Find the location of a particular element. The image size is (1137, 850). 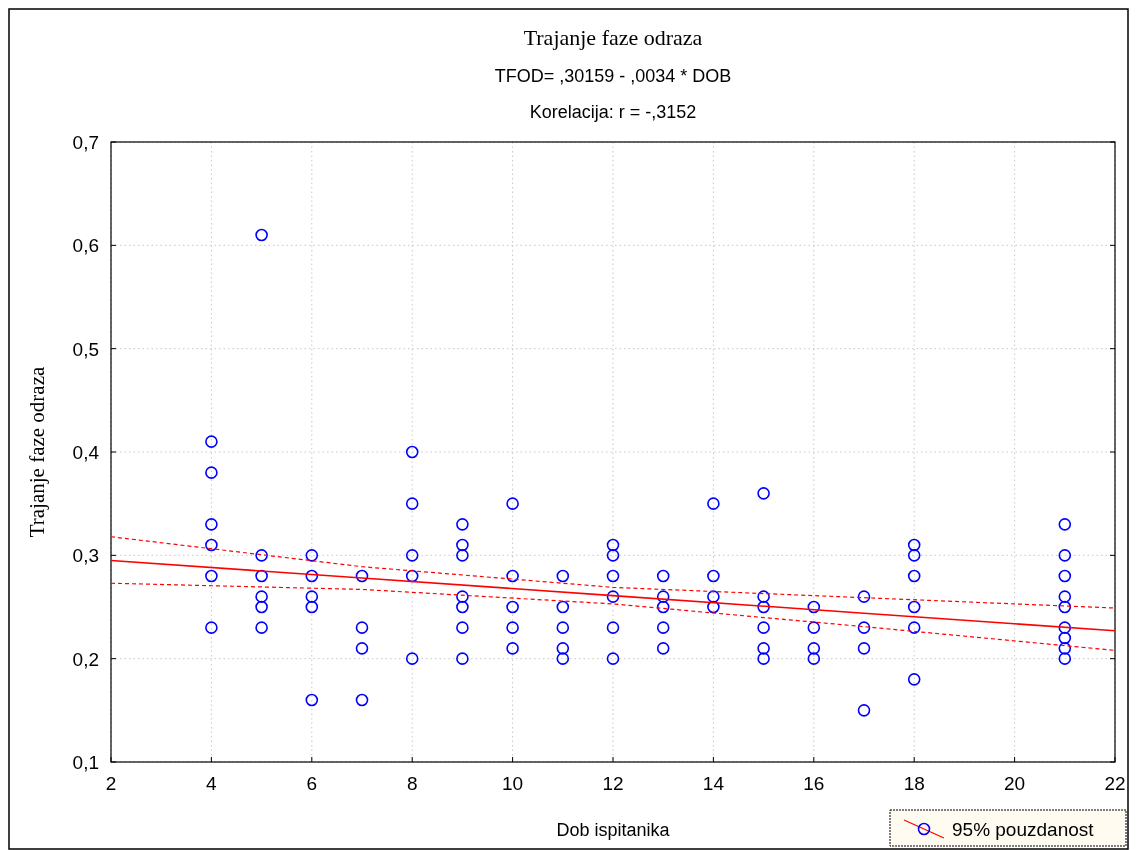

y-tick-label: 0,3 is located at coordinates (85, 556).